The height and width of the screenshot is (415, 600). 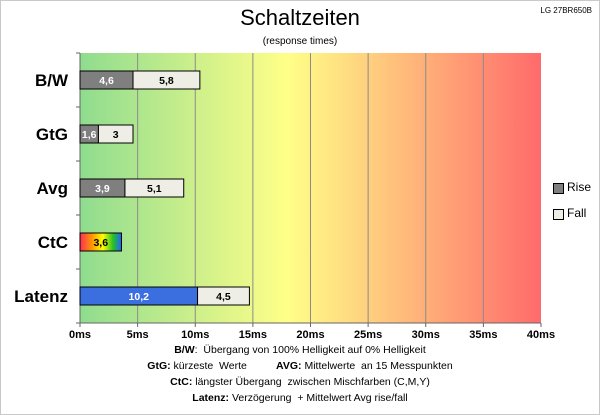 I want to click on x-tick-label: 5ms, so click(x=138, y=334).